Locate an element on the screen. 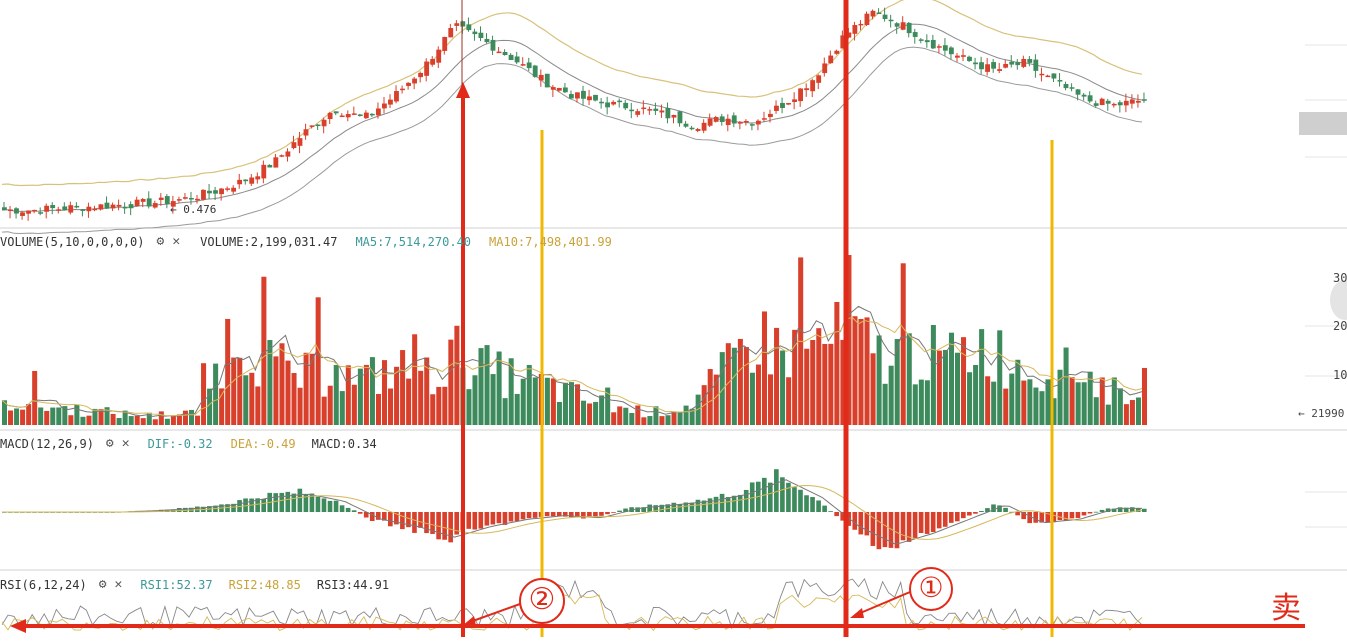  rsi3-label: RSI3:44.91 is located at coordinates (353, 584).